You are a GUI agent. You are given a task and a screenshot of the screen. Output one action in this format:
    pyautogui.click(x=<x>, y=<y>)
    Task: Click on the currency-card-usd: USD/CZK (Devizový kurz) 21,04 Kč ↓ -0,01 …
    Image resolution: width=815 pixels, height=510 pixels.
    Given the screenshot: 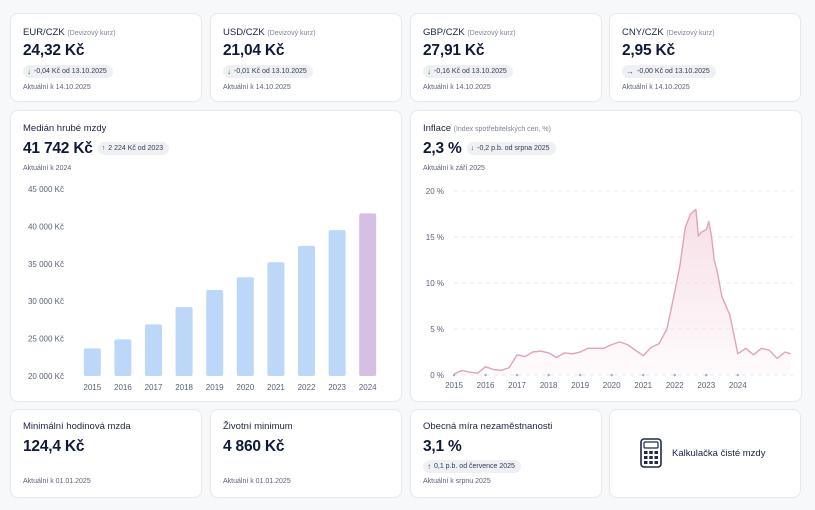 What is the action you would take?
    pyautogui.click(x=306, y=57)
    